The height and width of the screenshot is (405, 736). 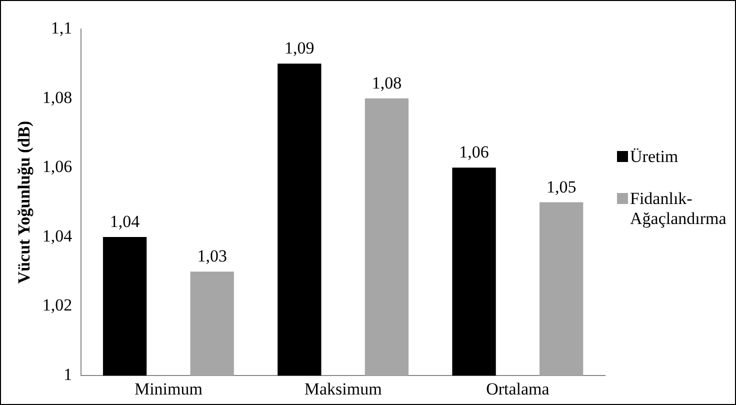 I want to click on data-label: 1,04, so click(x=125, y=221).